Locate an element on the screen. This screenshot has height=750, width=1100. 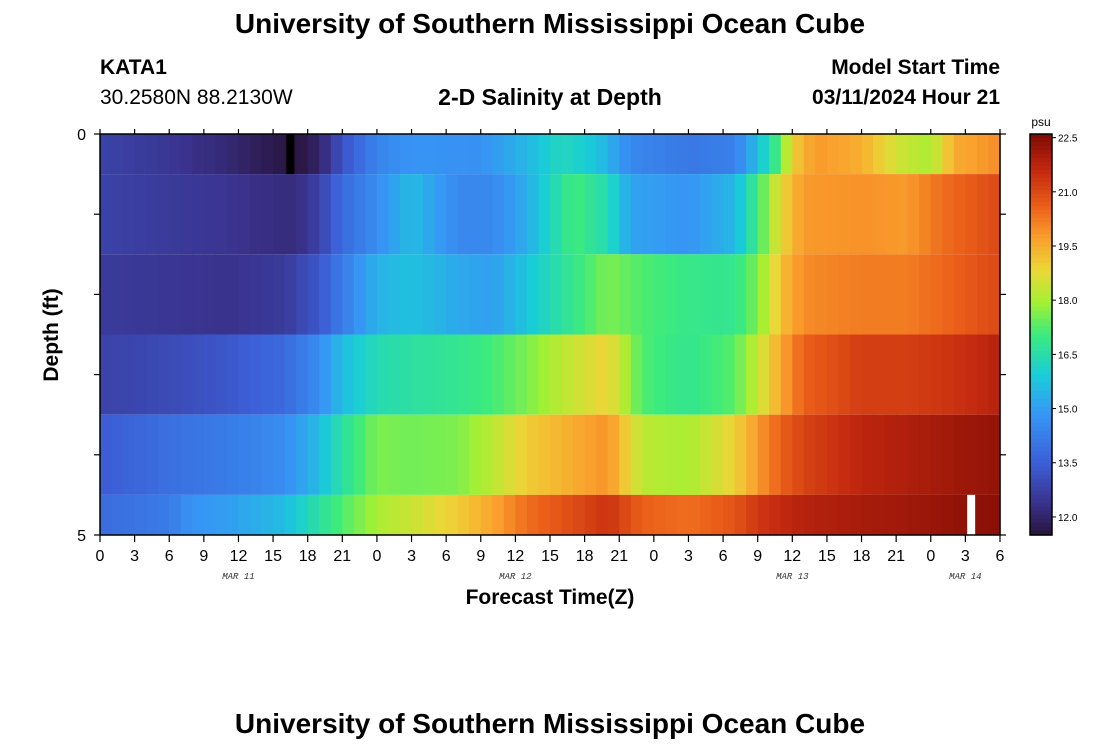
x-tick-label: 21 is located at coordinates (342, 556).